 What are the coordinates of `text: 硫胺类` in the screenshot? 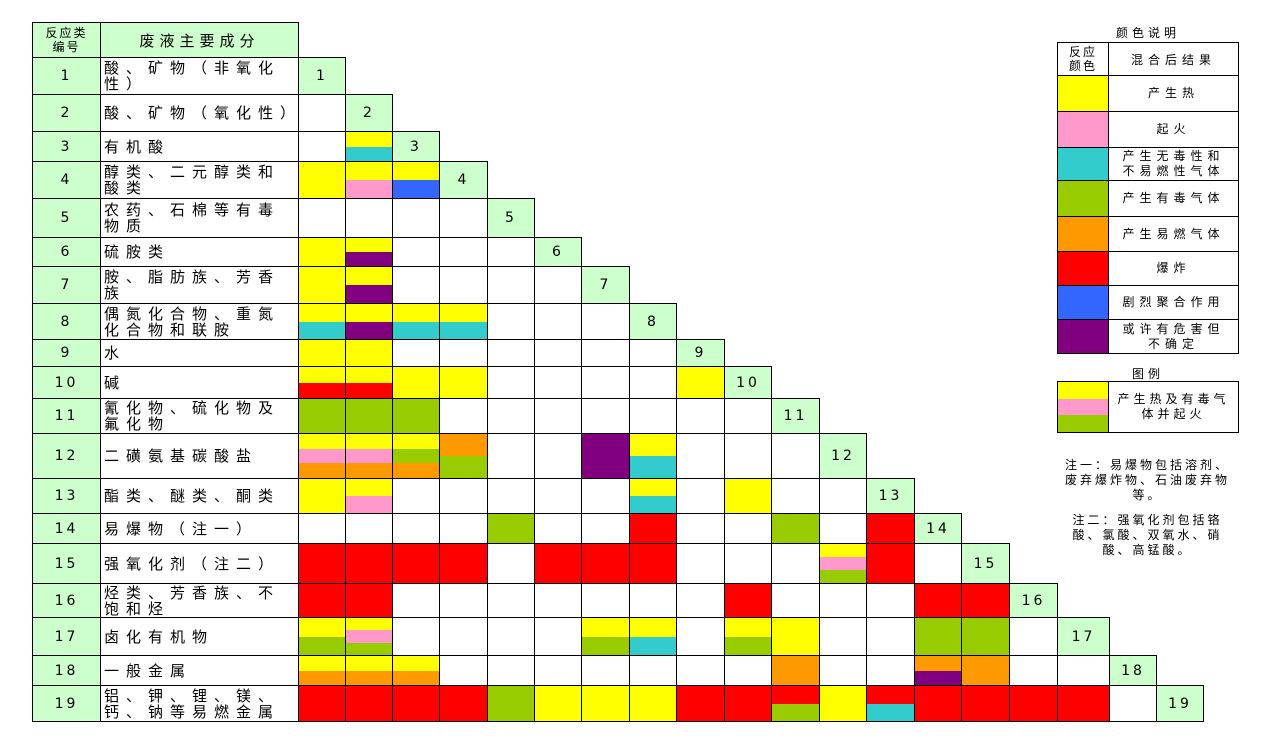 It's located at (137, 252).